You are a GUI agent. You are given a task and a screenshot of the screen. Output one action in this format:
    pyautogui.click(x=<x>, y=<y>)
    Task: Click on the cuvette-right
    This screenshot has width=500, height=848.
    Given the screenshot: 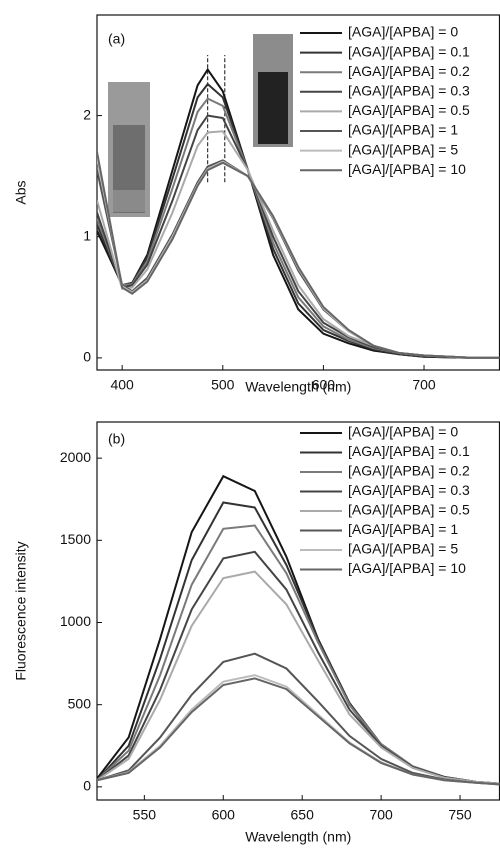 What is the action you would take?
    pyautogui.click(x=273, y=90)
    